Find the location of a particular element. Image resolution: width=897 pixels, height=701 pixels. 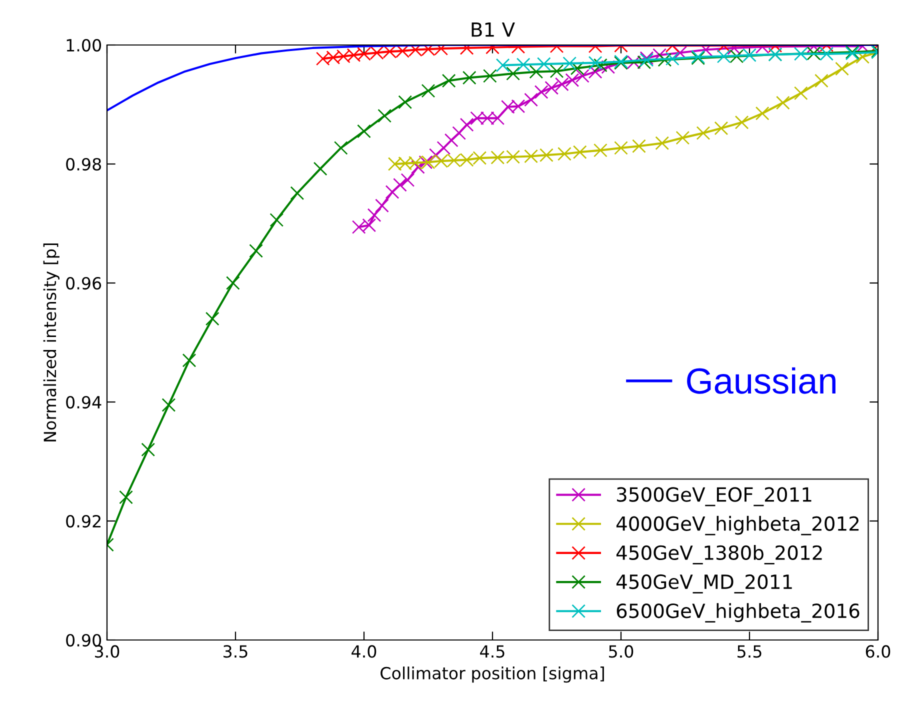

legend-label: 450GeV_MD_2011 is located at coordinates (704, 584).